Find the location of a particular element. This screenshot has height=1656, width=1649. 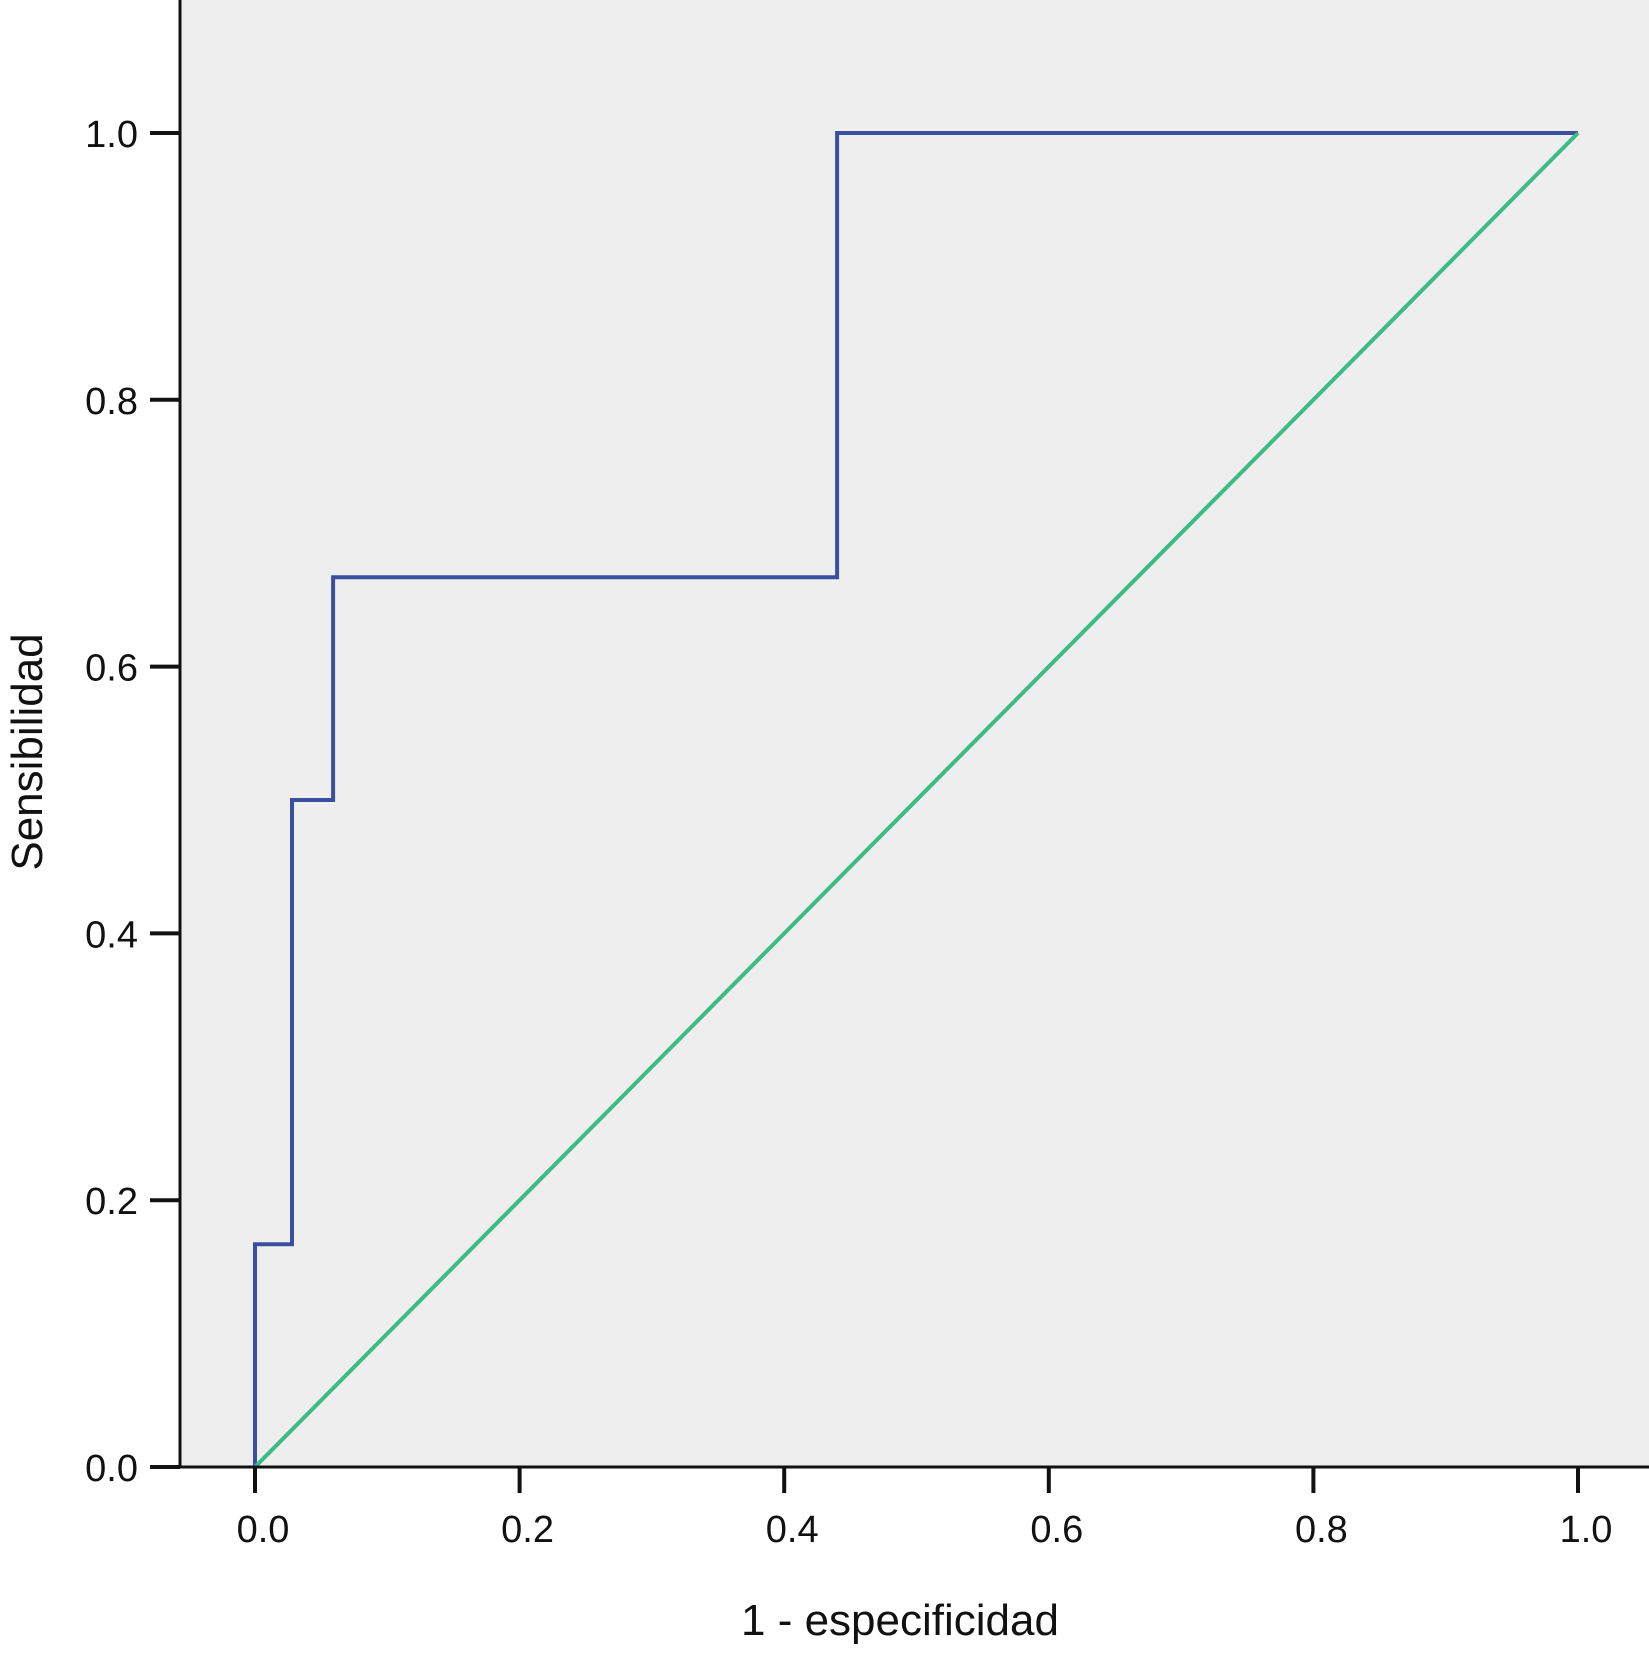

x-tick-label: 1.0 is located at coordinates (1586, 1530).